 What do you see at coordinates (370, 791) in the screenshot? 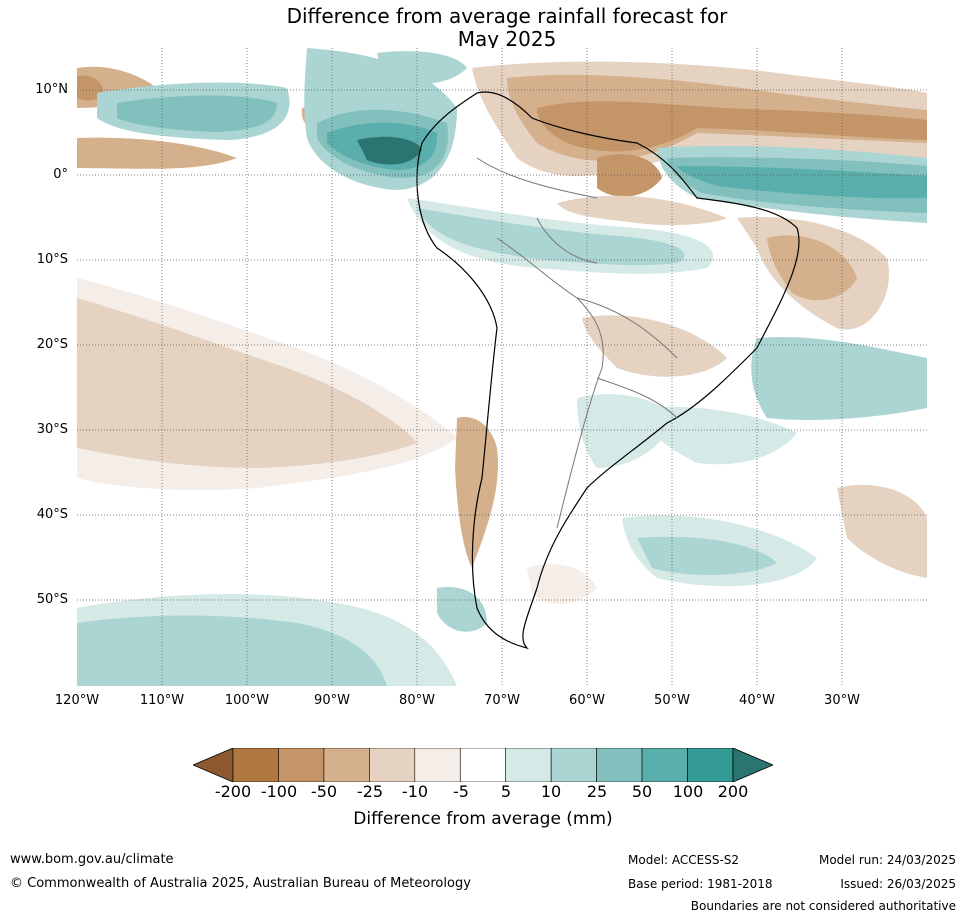
I see `legend-tick: -25` at bounding box center [370, 791].